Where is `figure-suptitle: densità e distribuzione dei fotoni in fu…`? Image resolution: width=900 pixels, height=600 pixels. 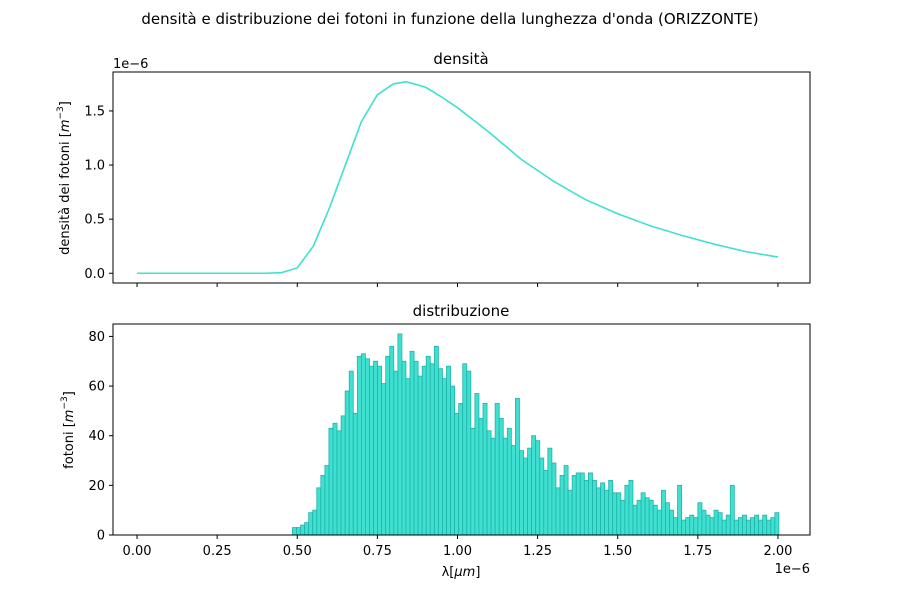 figure-suptitle: densità e distribuzione dei fotoni in fu… is located at coordinates (449, 19).